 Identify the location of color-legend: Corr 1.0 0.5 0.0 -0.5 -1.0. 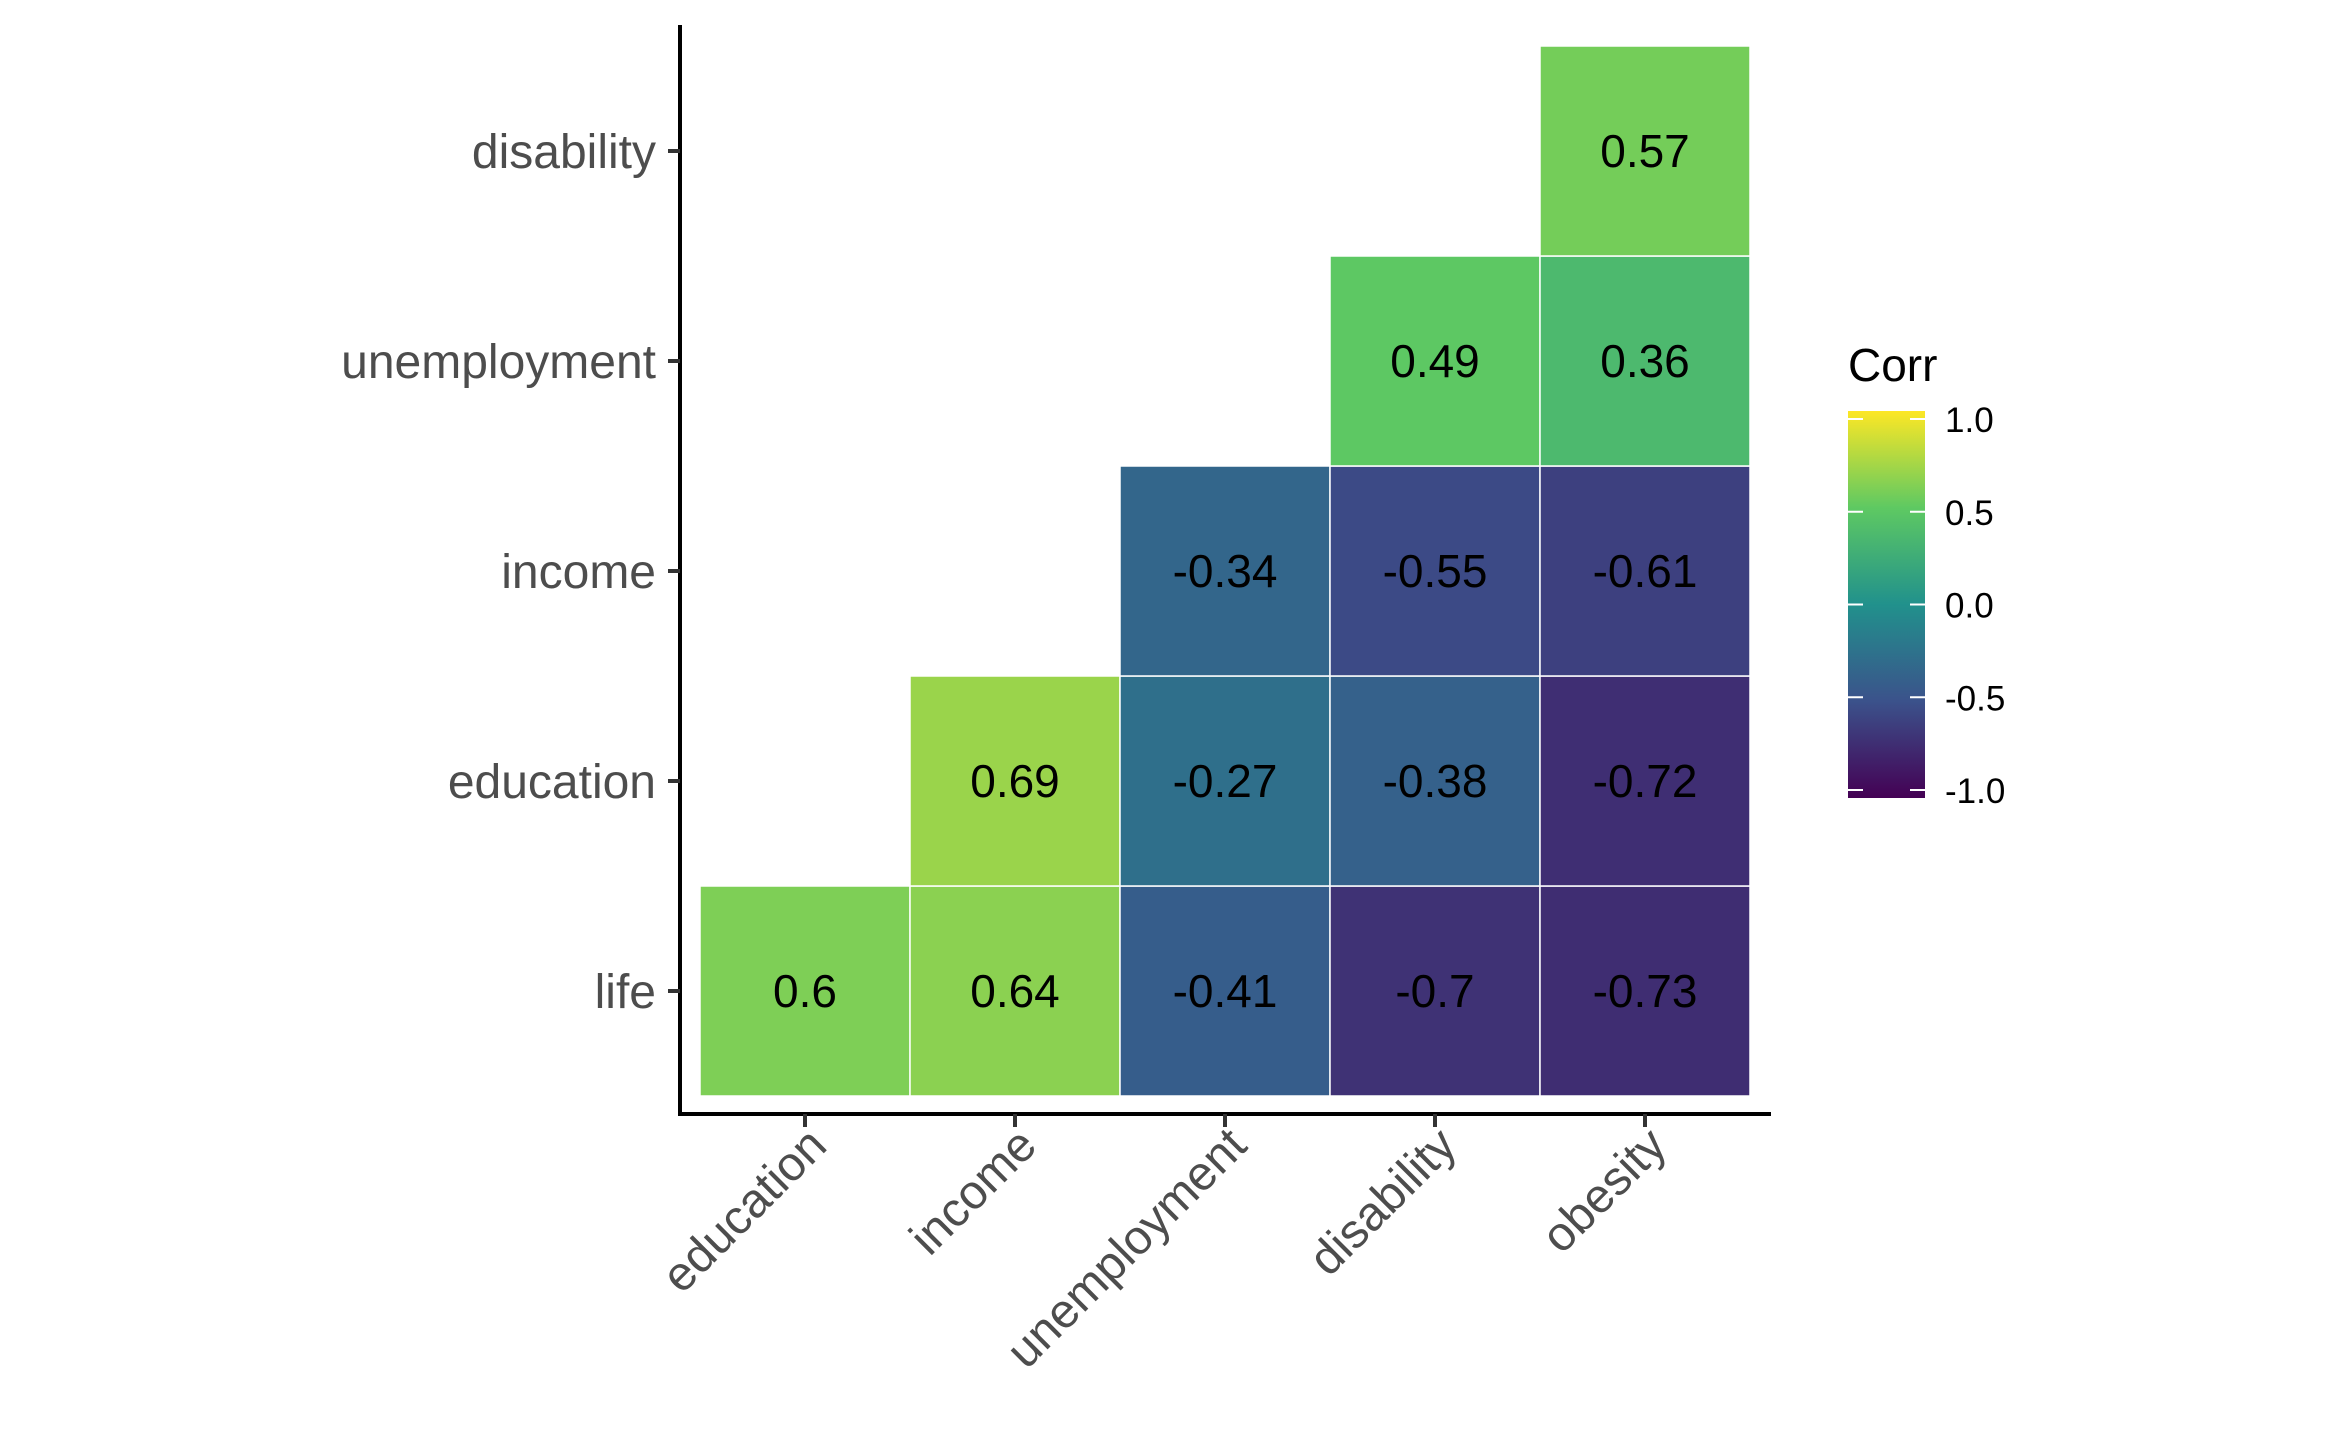
(1926, 575).